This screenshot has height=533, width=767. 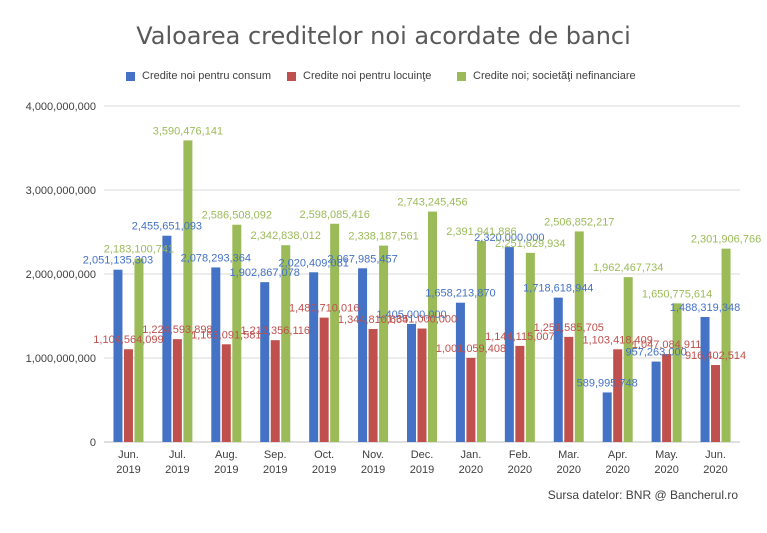 What do you see at coordinates (265, 273) in the screenshot?
I see `data-label-series-1: 1,902,867,078` at bounding box center [265, 273].